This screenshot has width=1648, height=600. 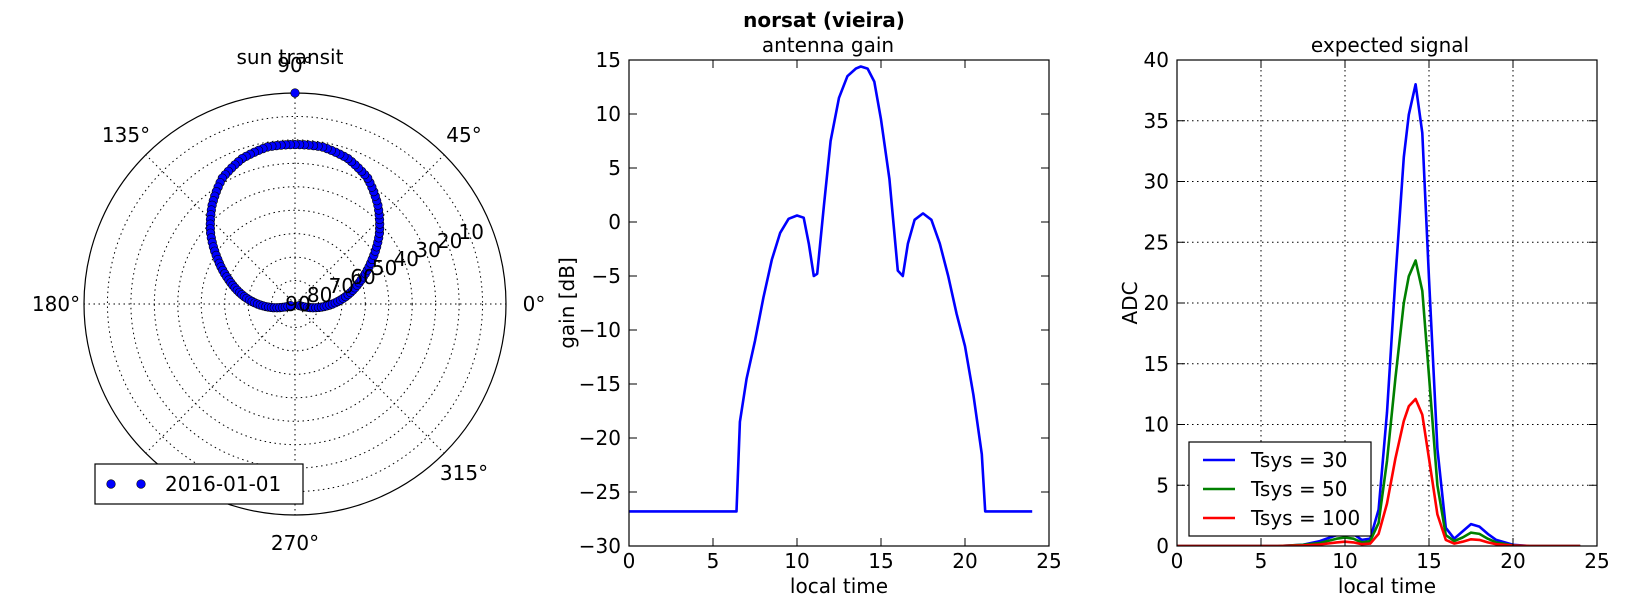 I want to click on signal-ytick-label-35: 35, so click(x=1156, y=121).